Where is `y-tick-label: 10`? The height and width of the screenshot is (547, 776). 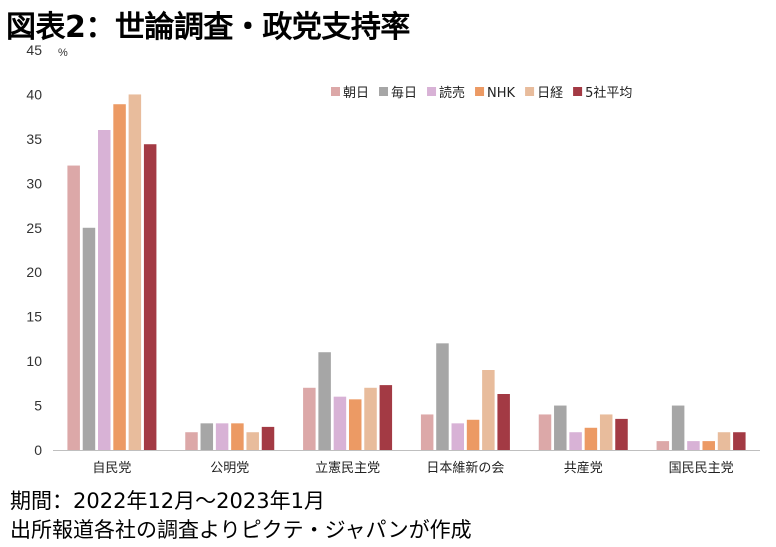 y-tick-label: 10 is located at coordinates (34, 361).